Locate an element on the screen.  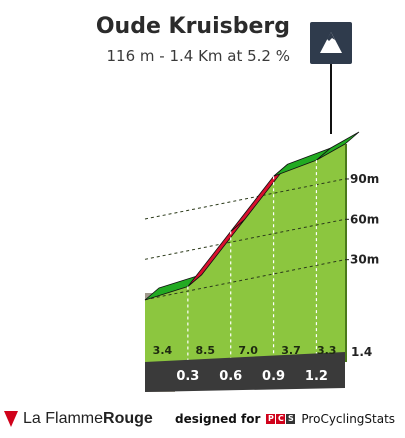
designed-for-label: designed for is located at coordinates (218, 419).